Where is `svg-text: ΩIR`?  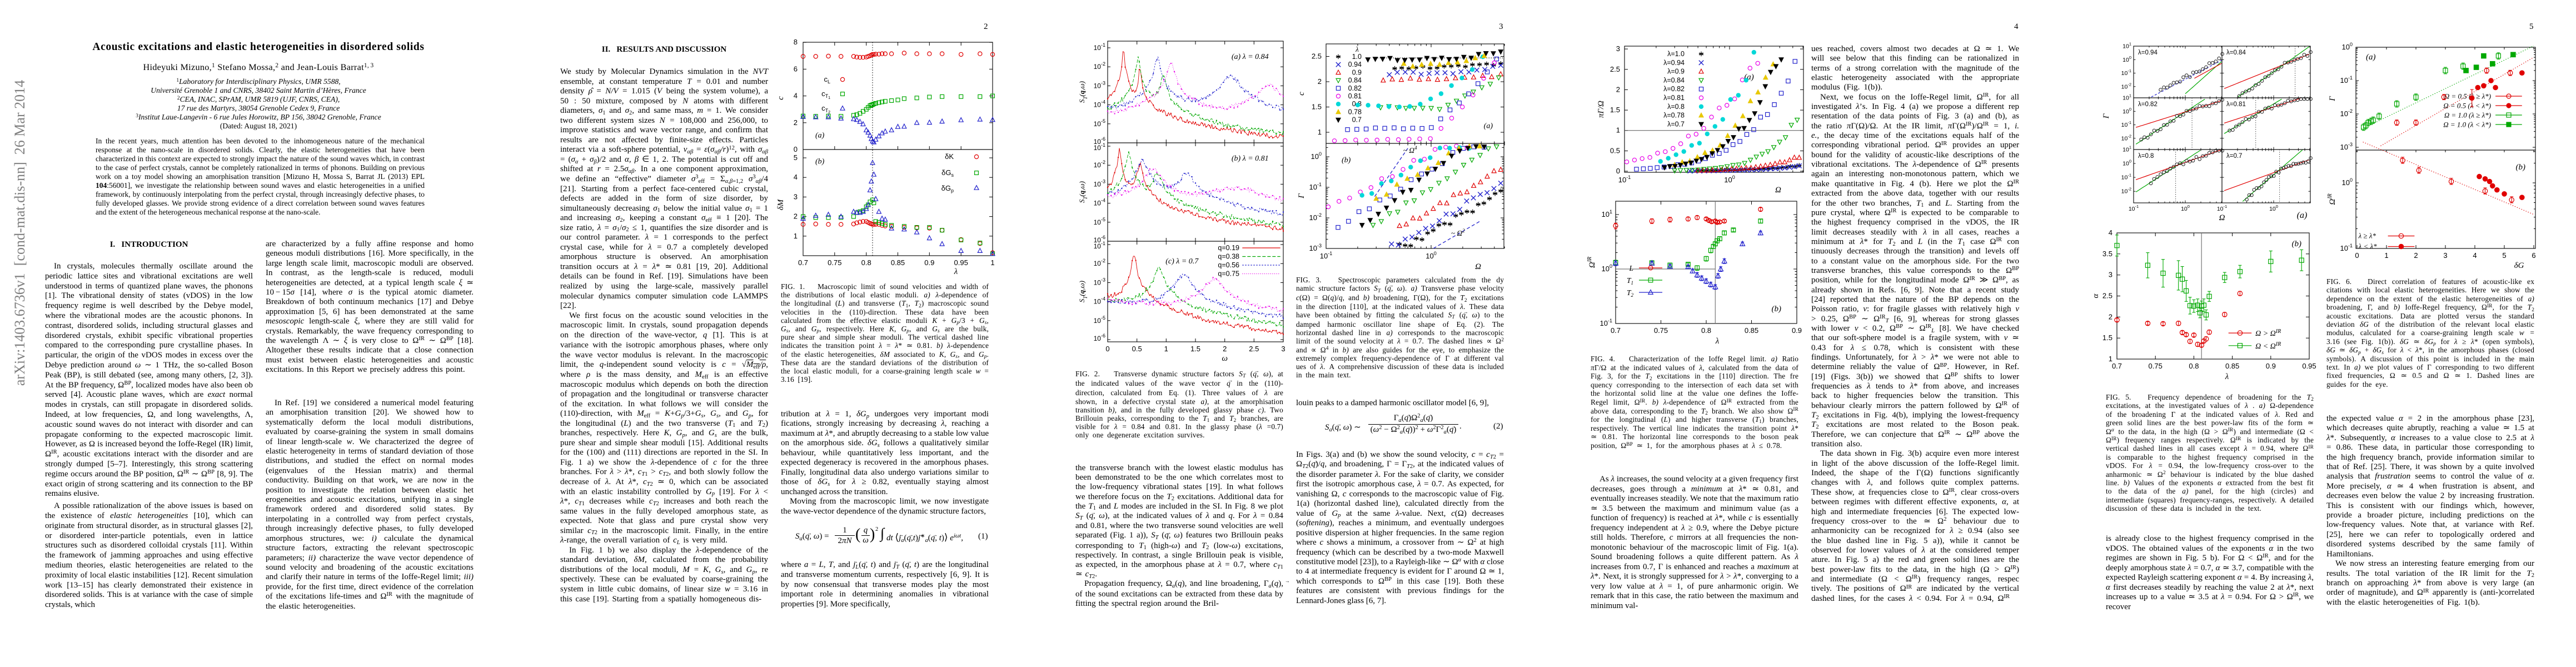 svg-text: ΩIR is located at coordinates (2332, 199).